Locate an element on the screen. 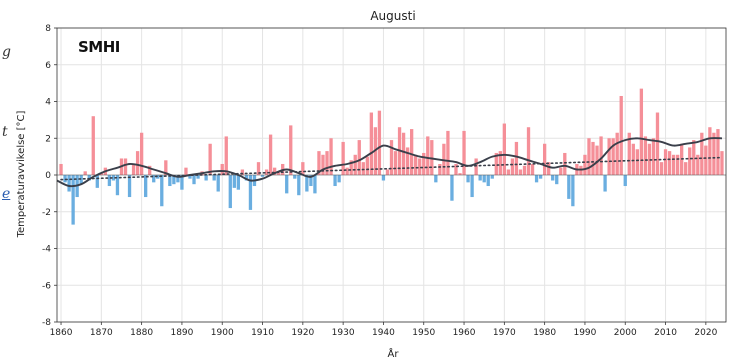  bar-2012 is located at coordinates (673, 164).